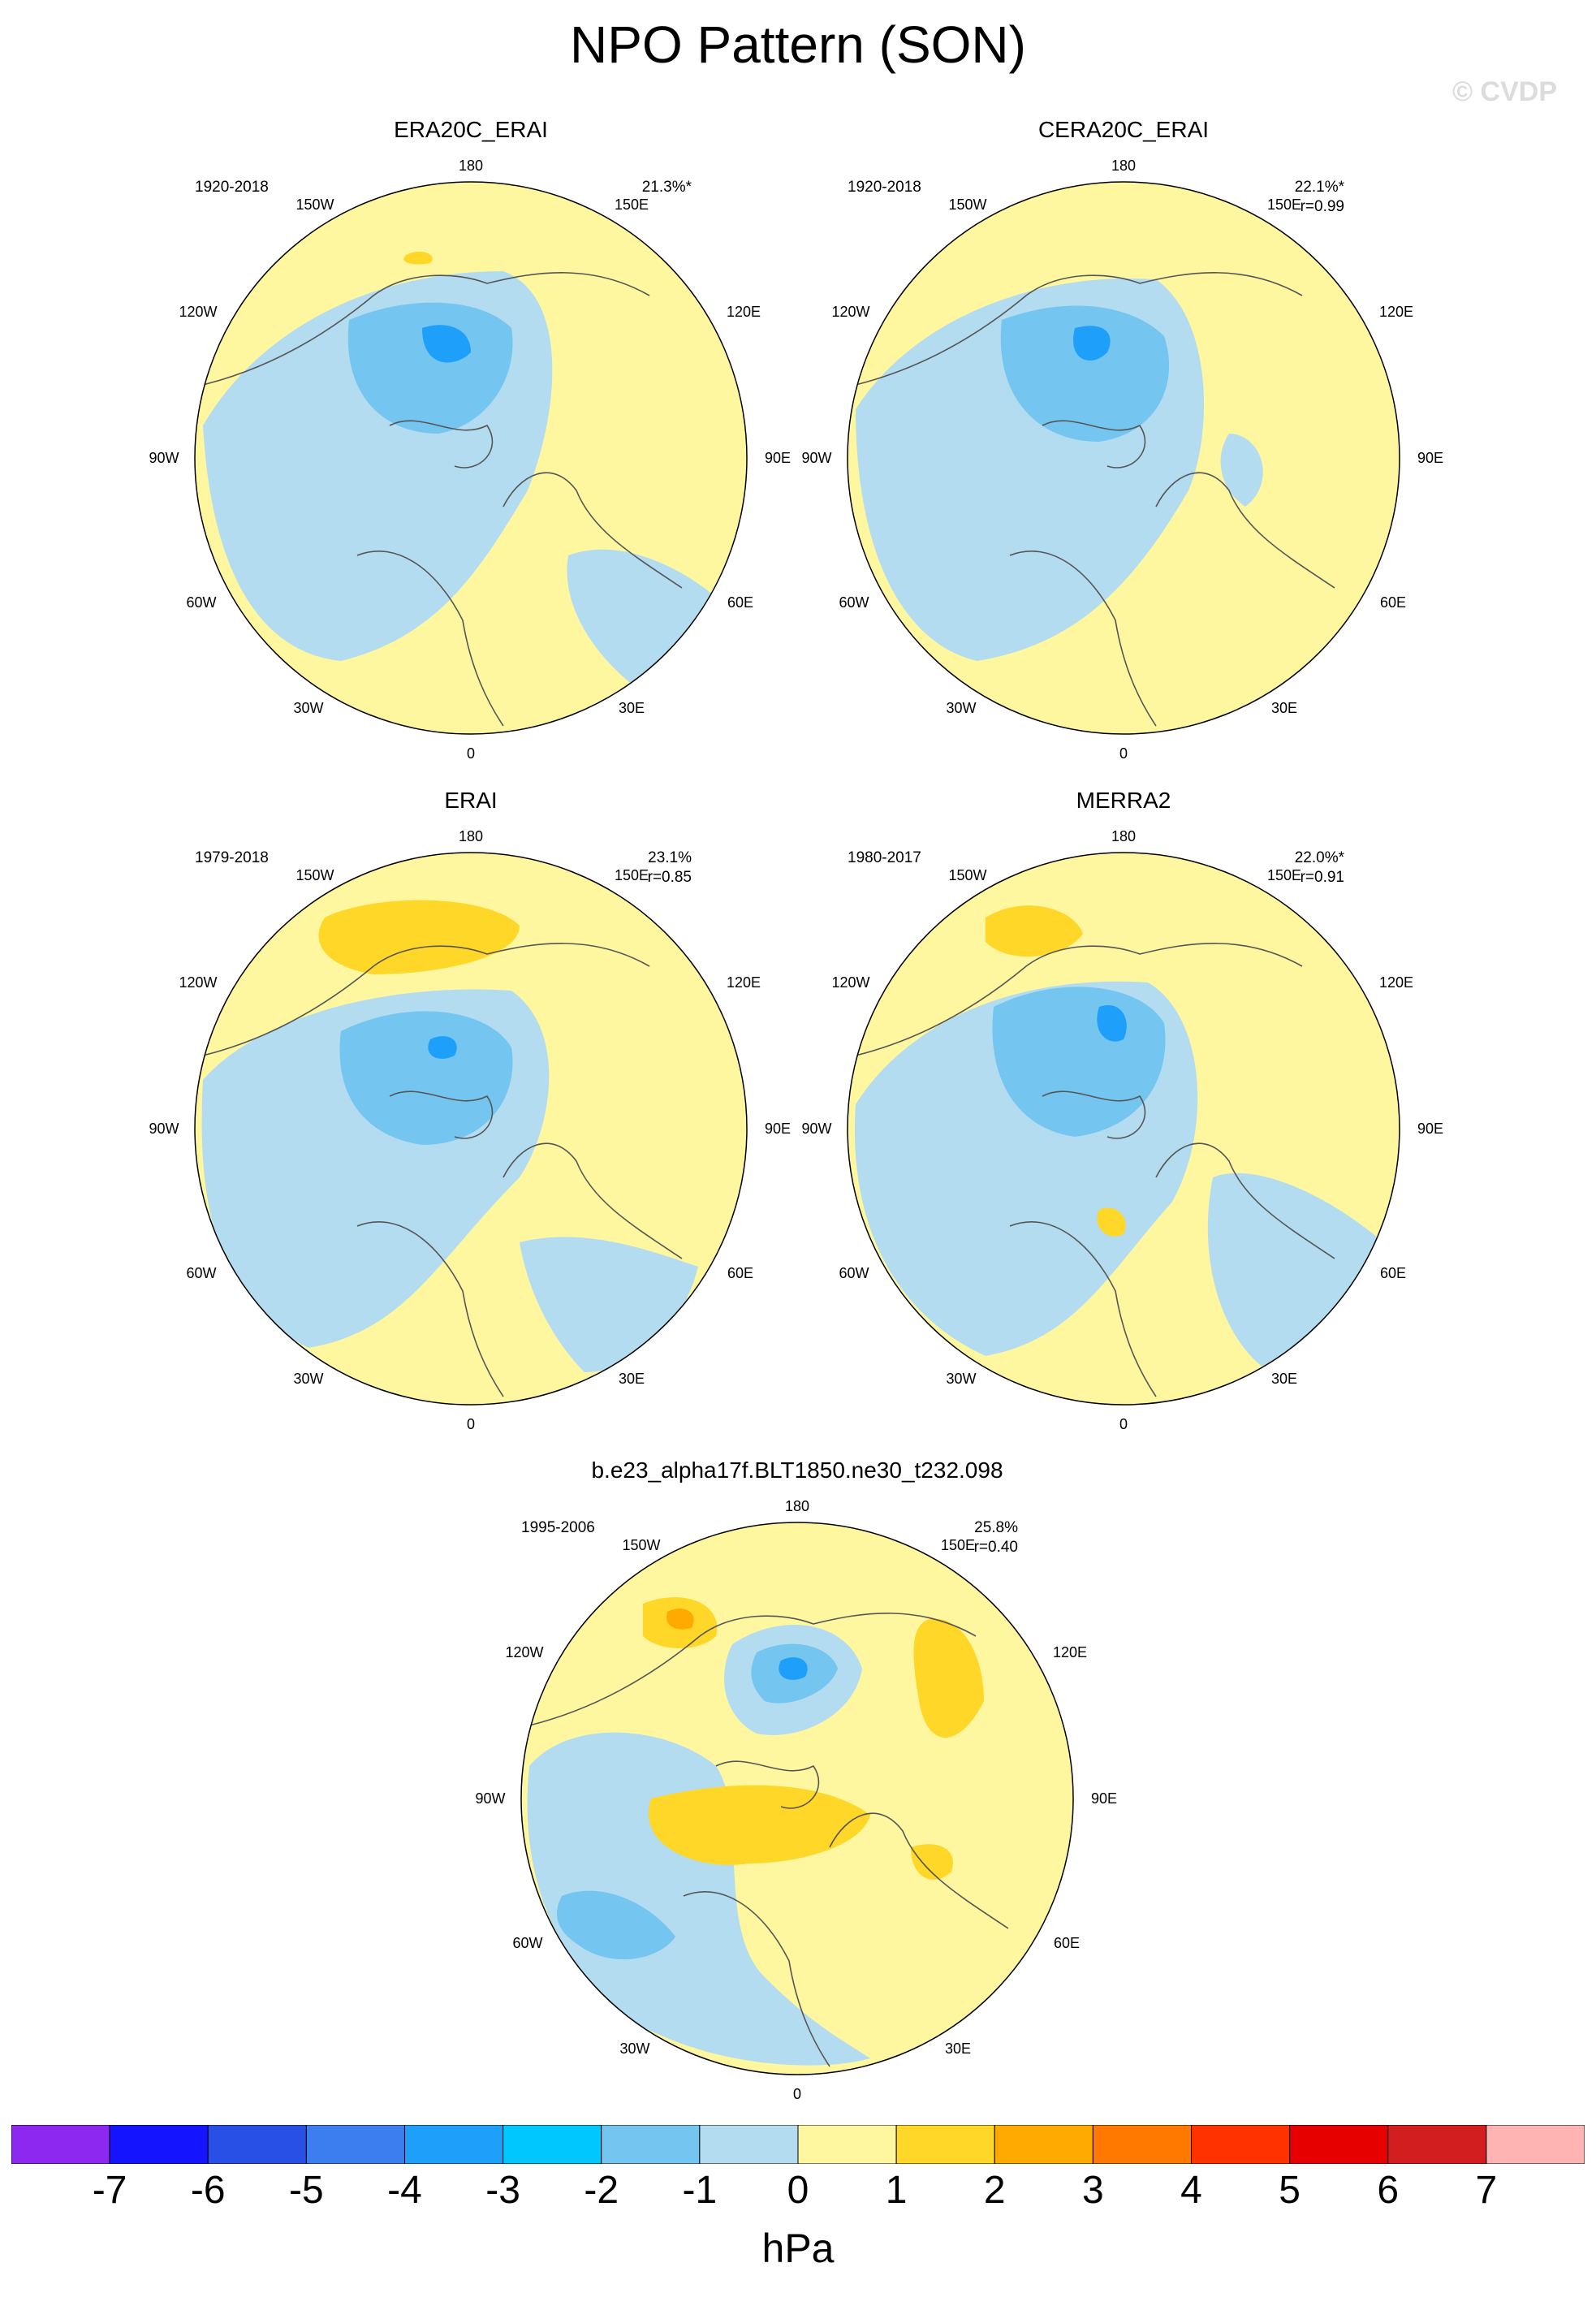  Describe the element at coordinates (700, 2190) in the screenshot. I see `colorbar-tick-label: -1` at that location.